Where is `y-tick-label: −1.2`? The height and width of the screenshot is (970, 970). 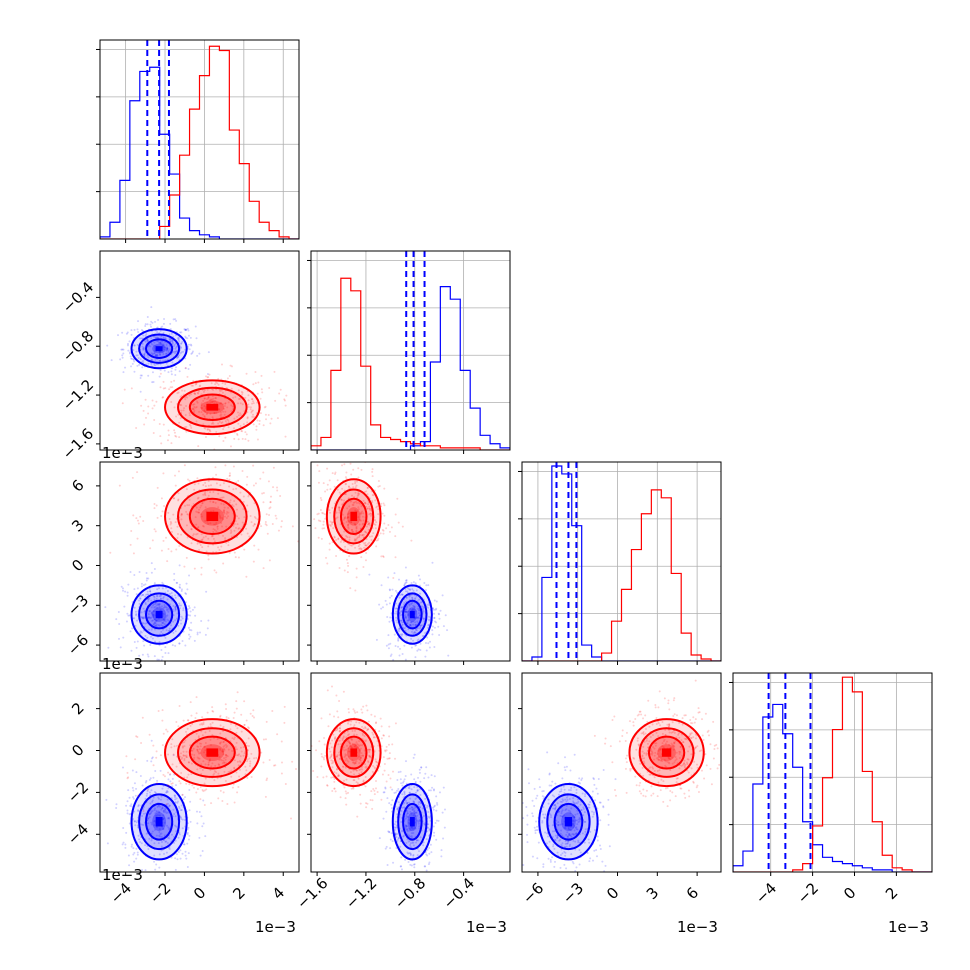
y-tick-label: −1.2 is located at coordinates (78, 395).